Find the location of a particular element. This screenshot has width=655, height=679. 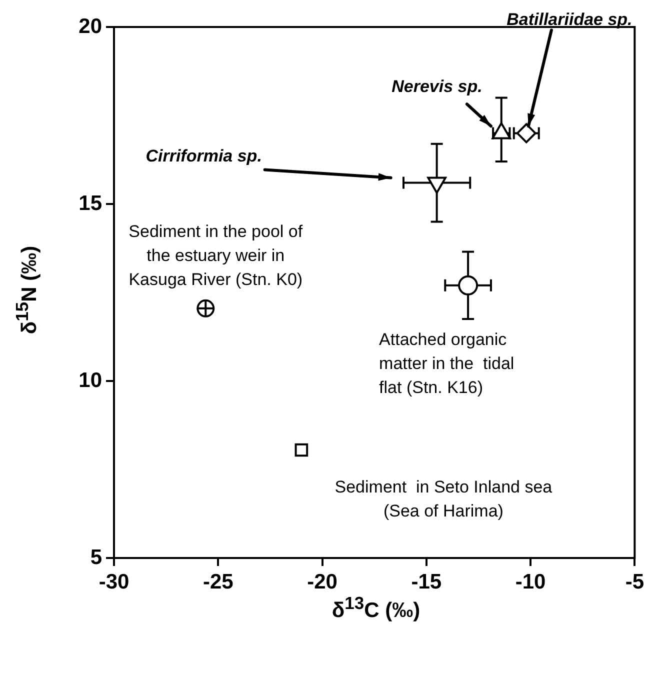

annotation: Sediment in Seto Inland sea (Sea of Harima) is located at coordinates (443, 499).